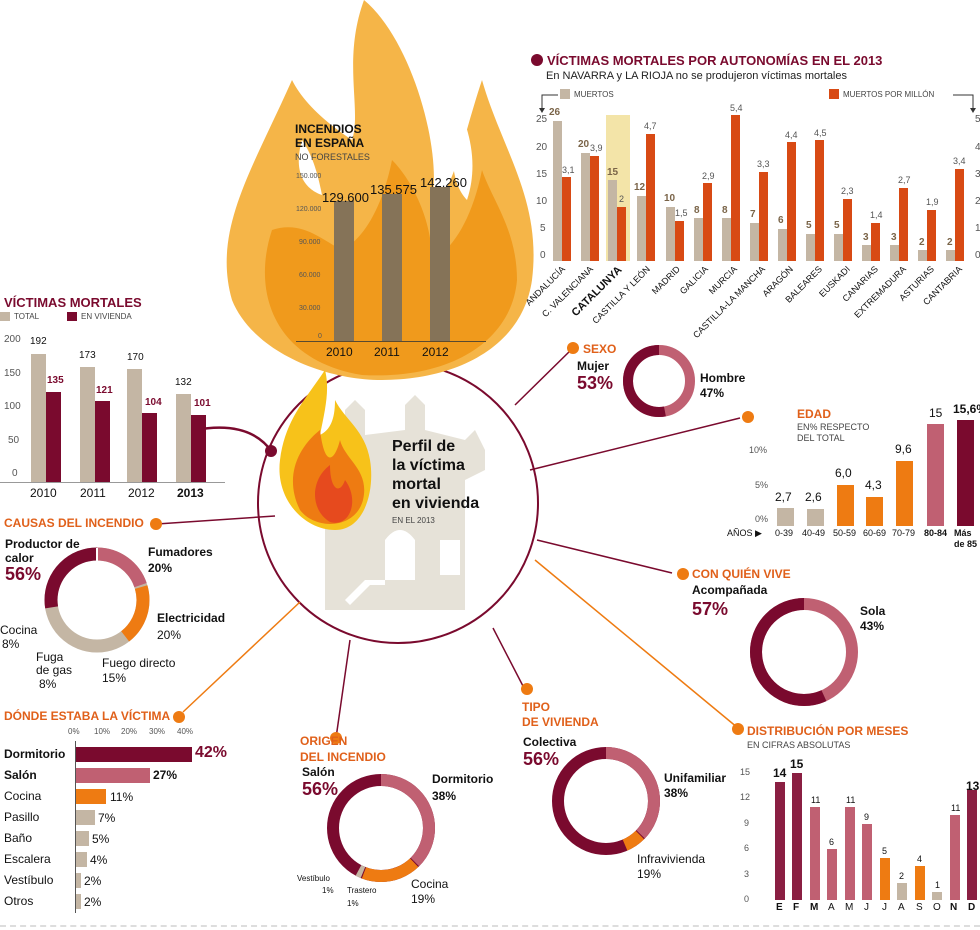 This screenshot has height=930, width=980. What do you see at coordinates (423, 899) in the screenshot?
I see `origen-pct: 19%` at bounding box center [423, 899].